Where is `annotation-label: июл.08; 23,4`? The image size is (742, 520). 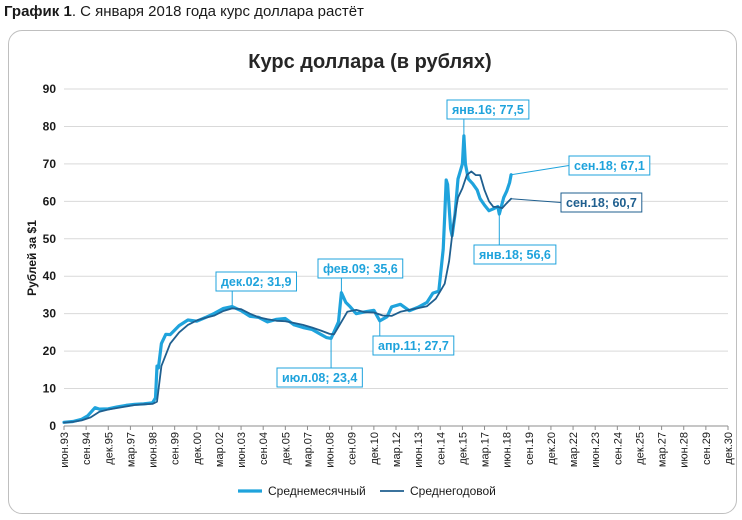 annotation-label: июл.08; 23,4 is located at coordinates (319, 378).